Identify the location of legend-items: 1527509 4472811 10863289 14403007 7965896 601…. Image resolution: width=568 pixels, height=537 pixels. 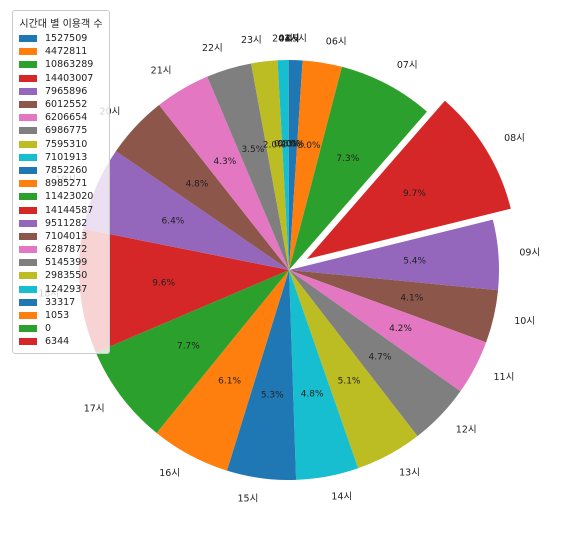
(61, 190).